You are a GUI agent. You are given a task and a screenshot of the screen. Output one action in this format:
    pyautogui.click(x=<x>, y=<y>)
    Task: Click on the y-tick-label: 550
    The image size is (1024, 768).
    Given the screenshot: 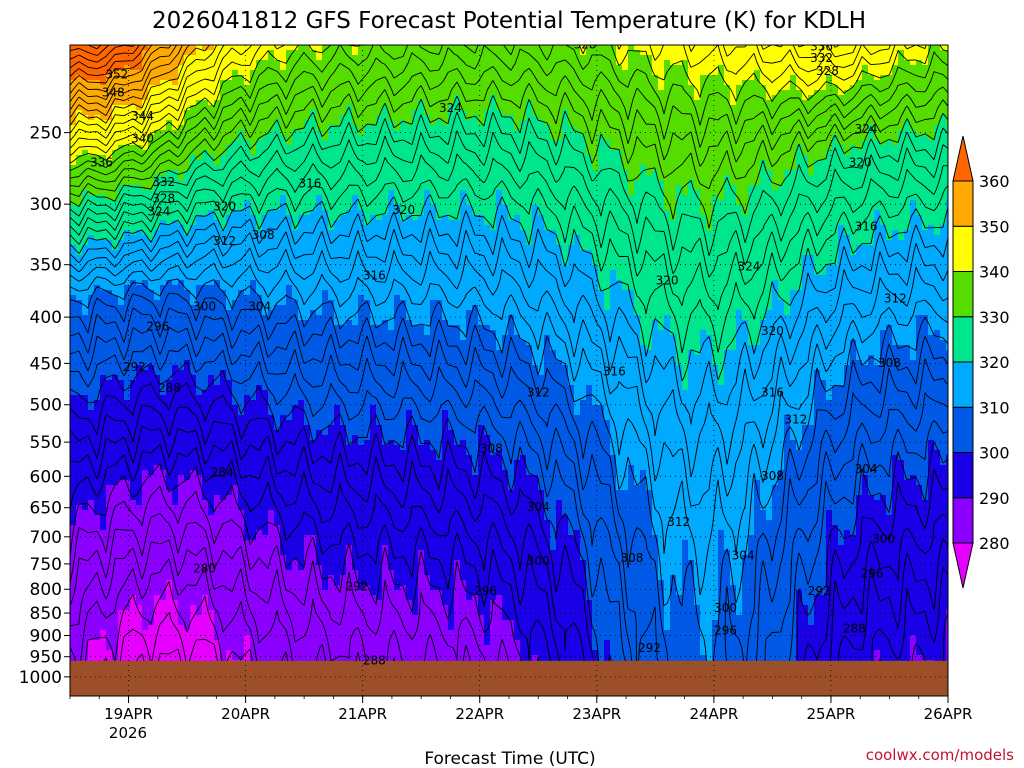 What is the action you would take?
    pyautogui.click(x=46, y=443)
    